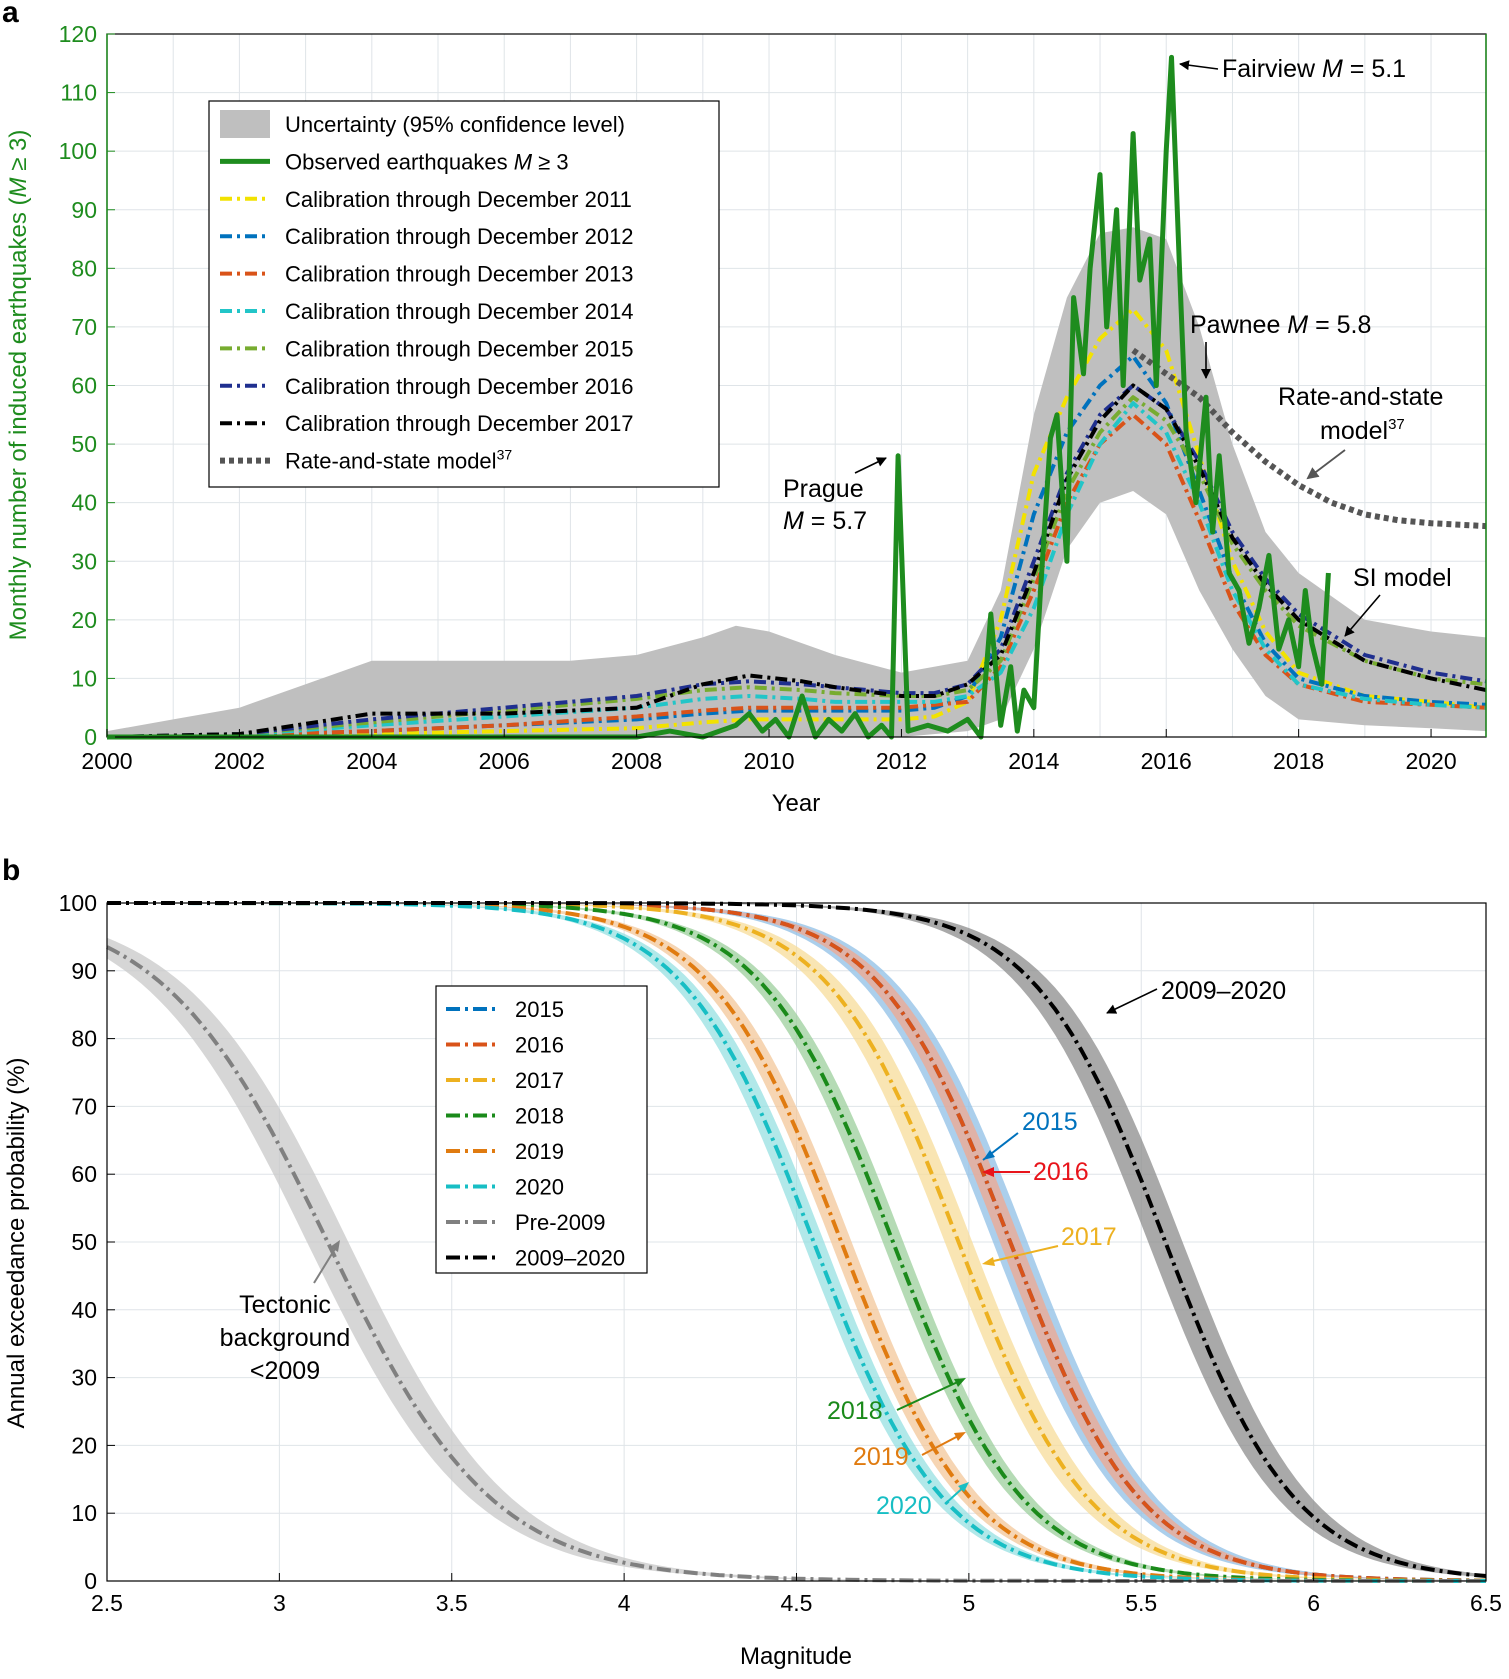  Describe the element at coordinates (1061, 1172) in the screenshot. I see `label-2016: 2016` at that location.